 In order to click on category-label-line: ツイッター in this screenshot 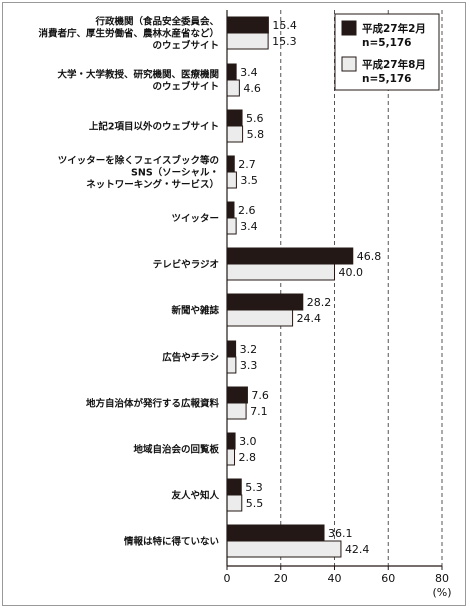, I will do `click(195, 219)`.